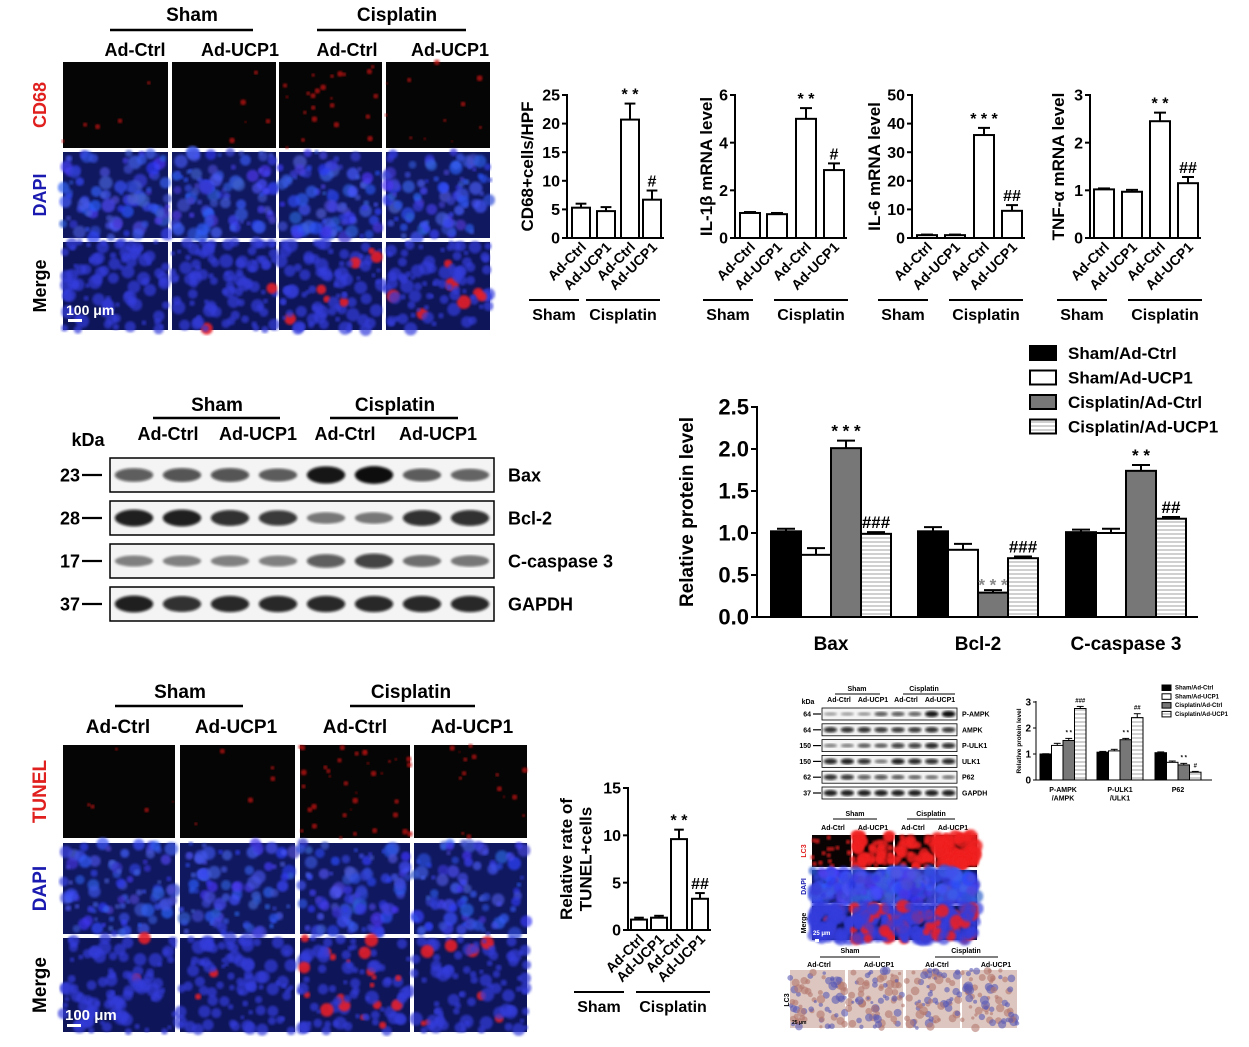 The width and height of the screenshot is (1249, 1047). I want to click on kda-label: kDa, so click(88, 440).